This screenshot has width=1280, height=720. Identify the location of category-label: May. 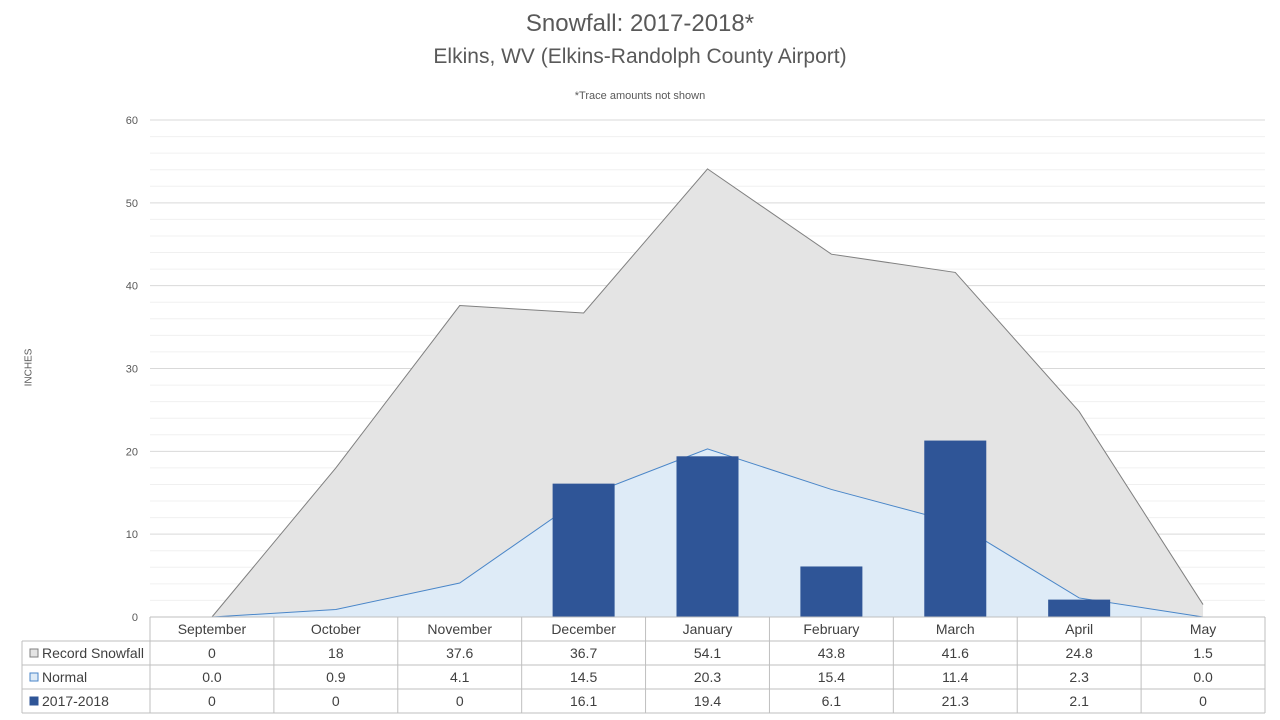
(1203, 629).